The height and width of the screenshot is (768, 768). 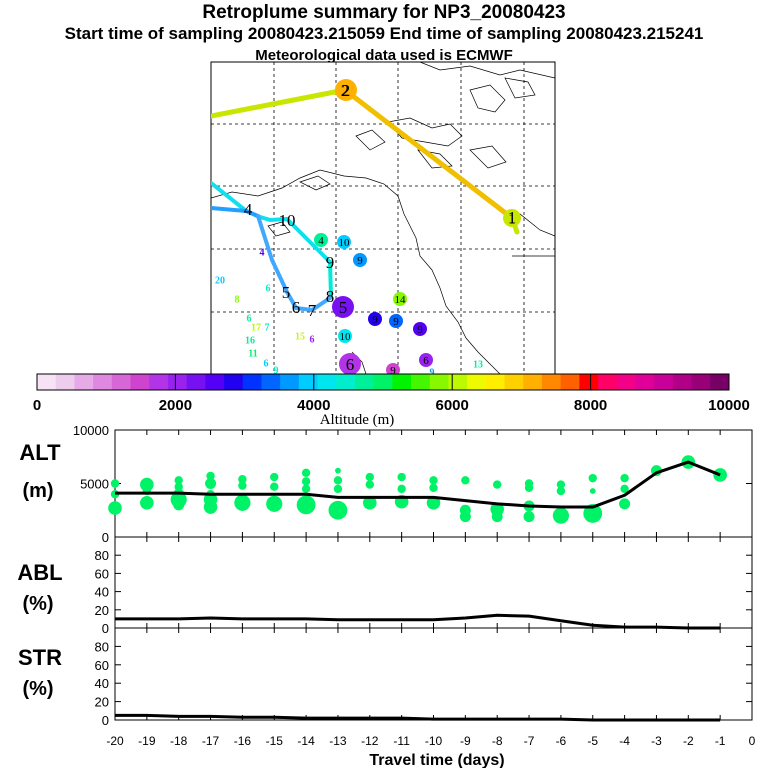 What do you see at coordinates (37, 405) in the screenshot?
I see `colorbar-tick-label: 0` at bounding box center [37, 405].